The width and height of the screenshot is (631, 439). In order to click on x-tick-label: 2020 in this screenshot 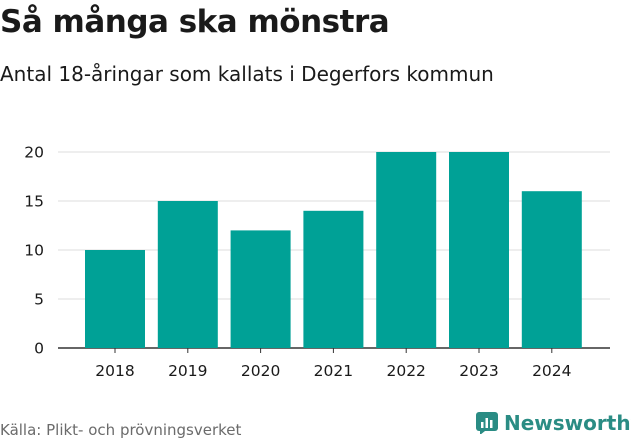, I will do `click(260, 371)`.